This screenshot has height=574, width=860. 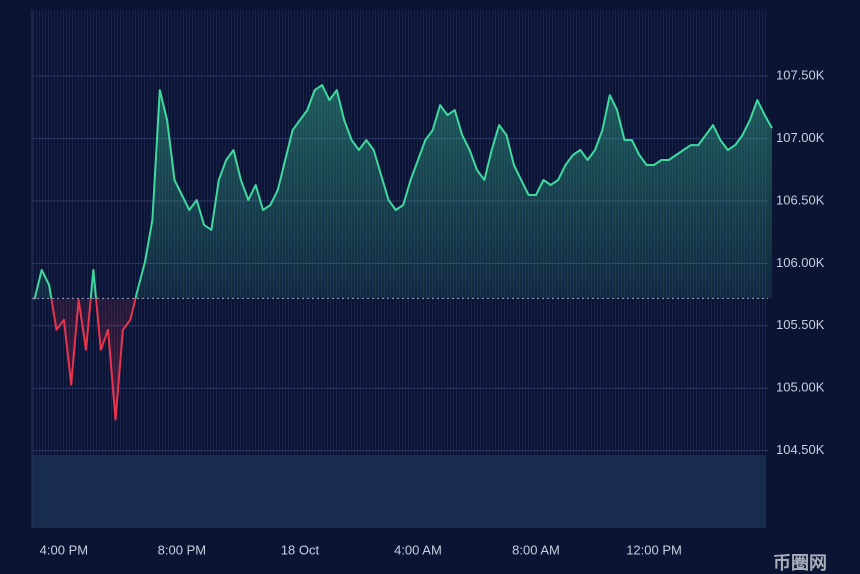 What do you see at coordinates (800, 75) in the screenshot?
I see `y-tick-label: 107.50K` at bounding box center [800, 75].